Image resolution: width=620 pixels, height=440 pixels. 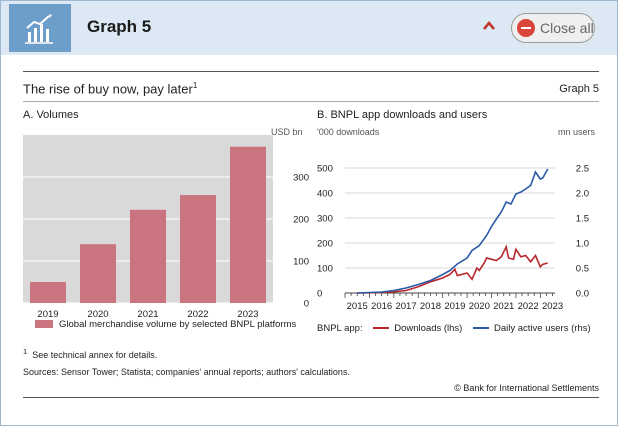 I want to click on legend-users: Daily active users (rhs), so click(x=542, y=328).